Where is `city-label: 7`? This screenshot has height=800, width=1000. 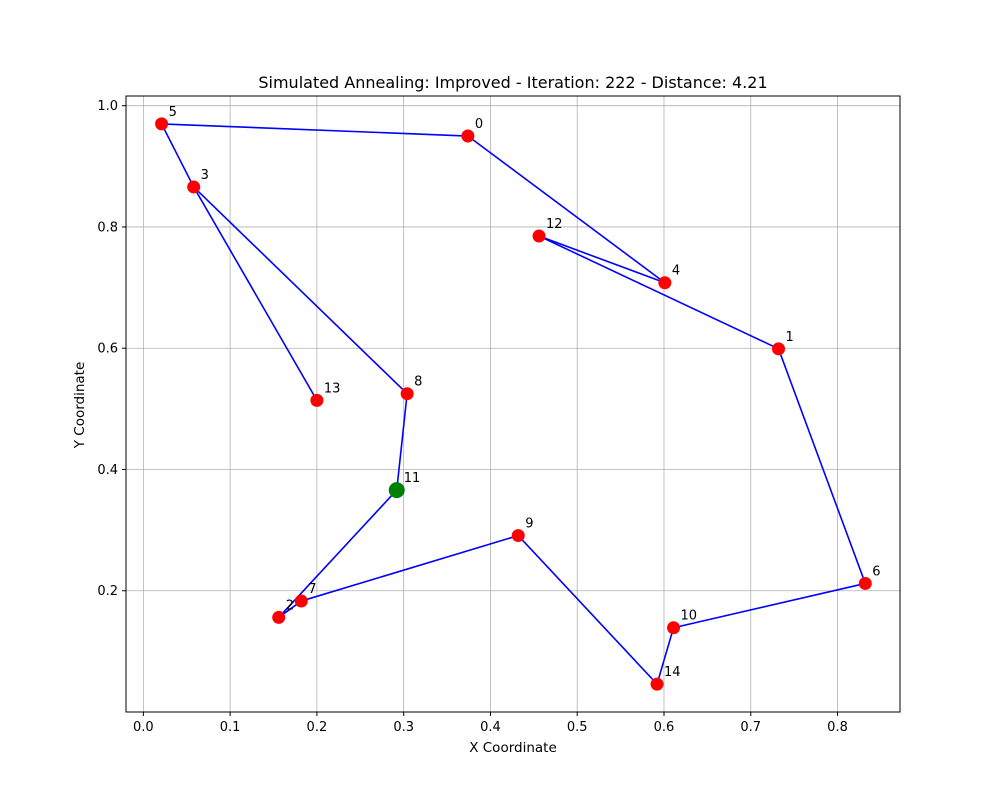 city-label: 7 is located at coordinates (312, 589).